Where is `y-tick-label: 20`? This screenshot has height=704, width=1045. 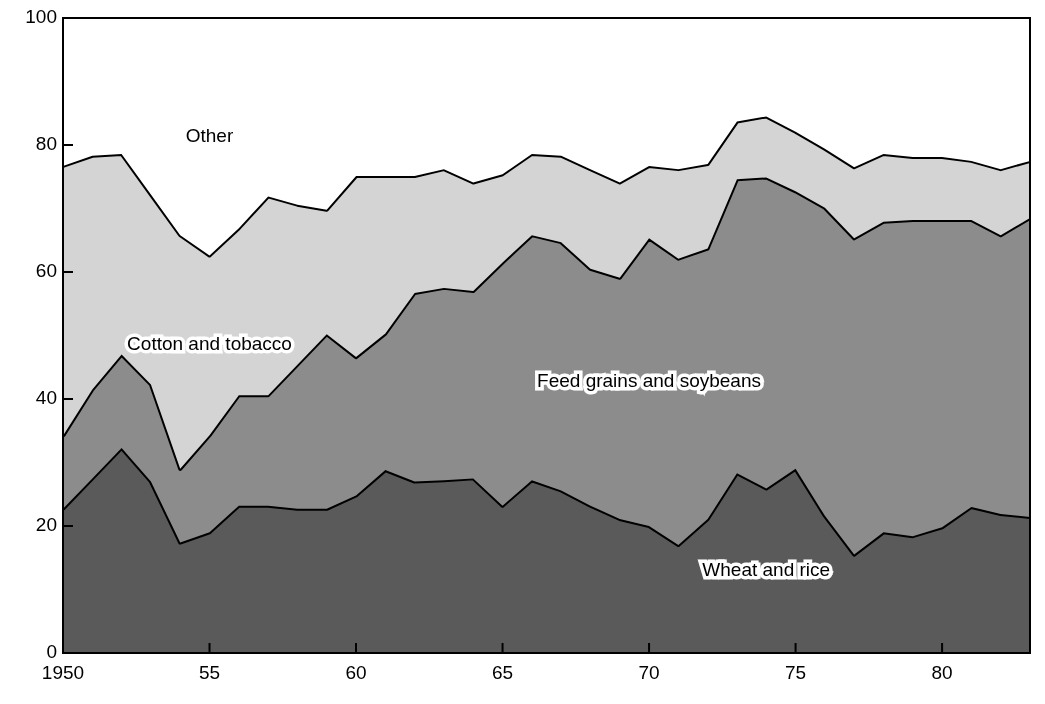 y-tick-label: 20 is located at coordinates (46, 525).